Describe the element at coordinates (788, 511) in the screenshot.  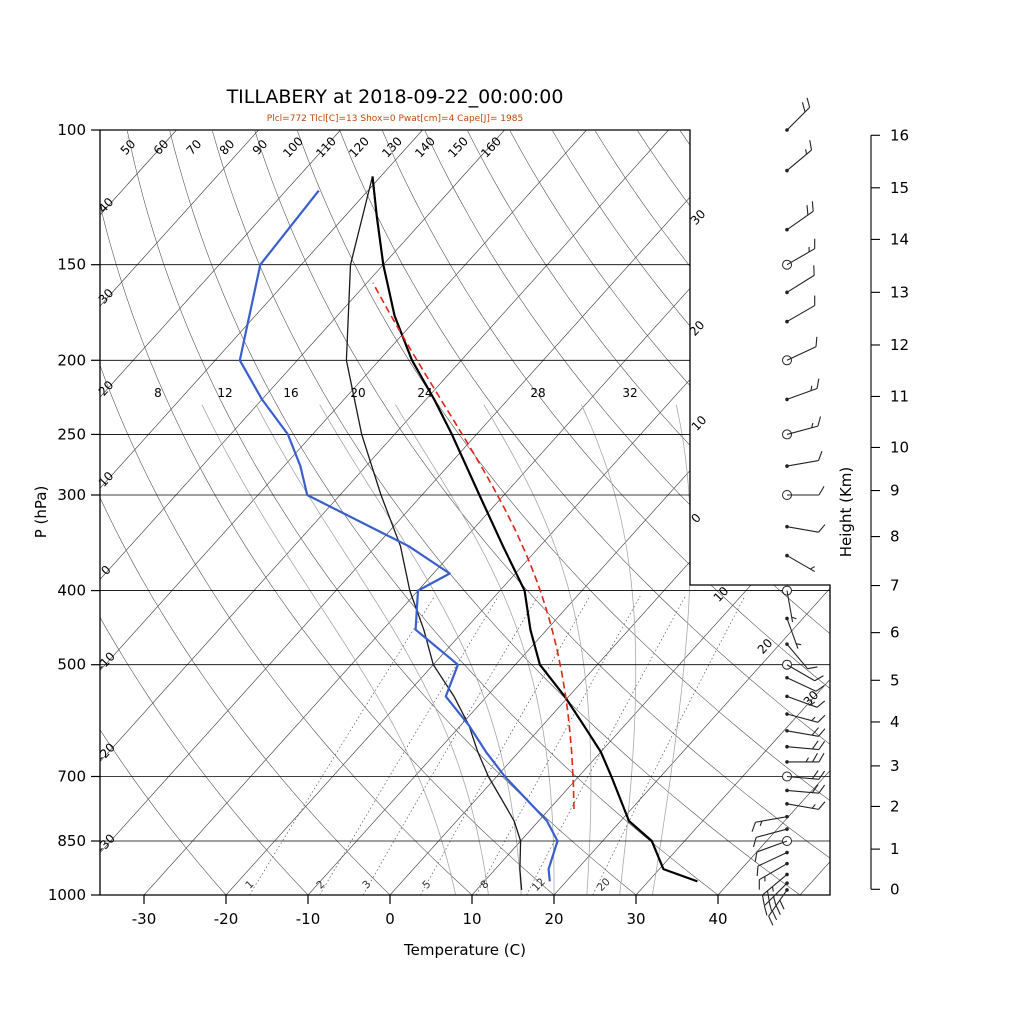
I see `wind-barb-column` at that location.